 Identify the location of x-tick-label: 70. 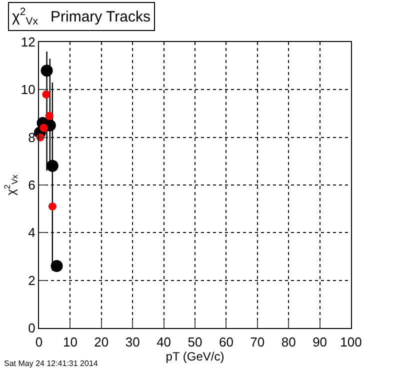
(257, 342).